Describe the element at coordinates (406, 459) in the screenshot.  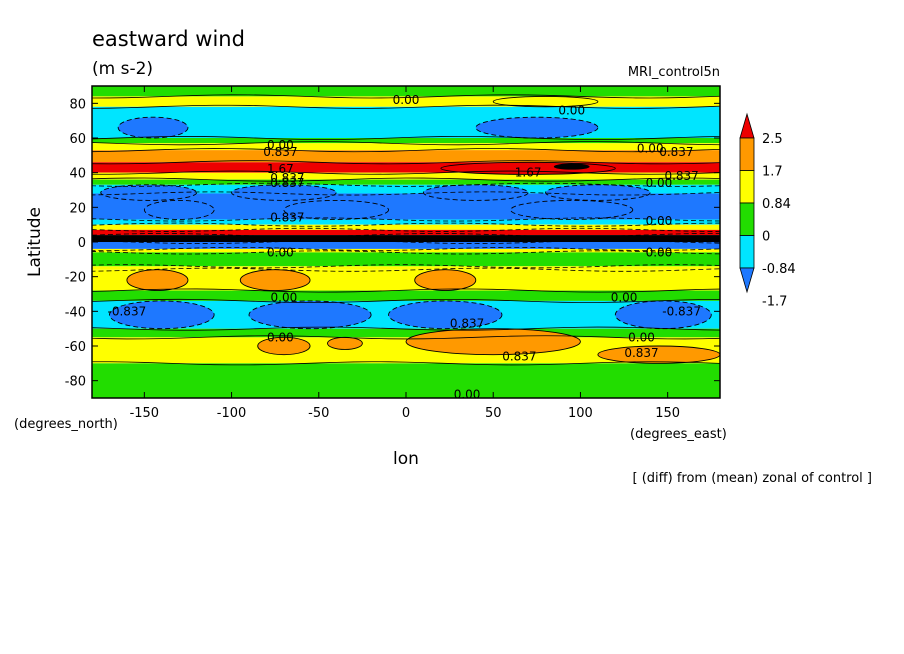
I see `x-axis-label: lon` at that location.